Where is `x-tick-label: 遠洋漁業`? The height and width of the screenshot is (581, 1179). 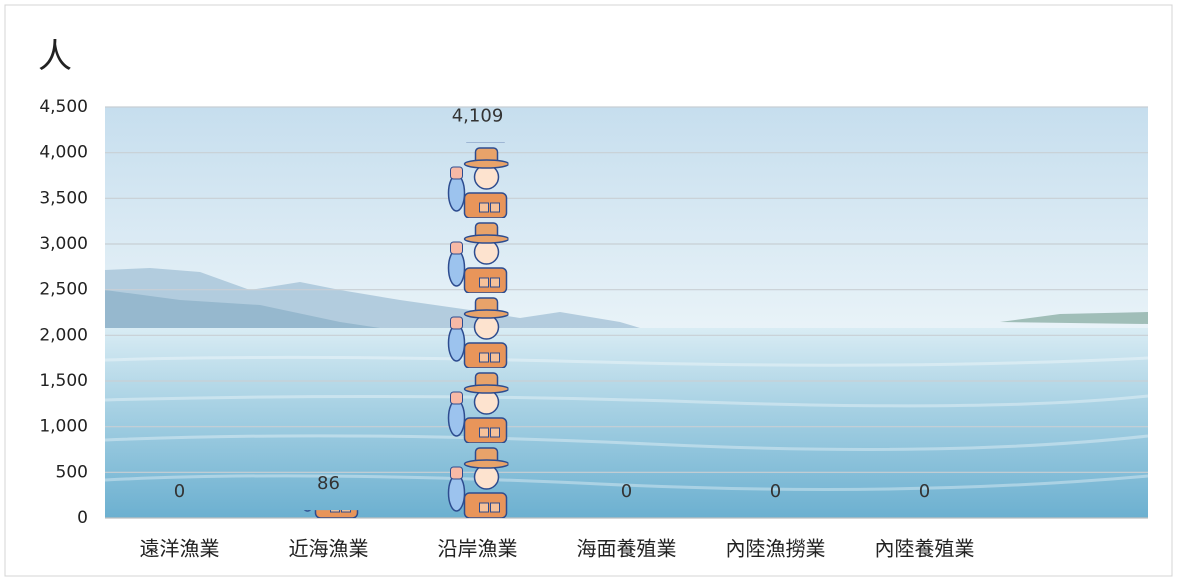
x-tick-label: 遠洋漁業 is located at coordinates (180, 549).